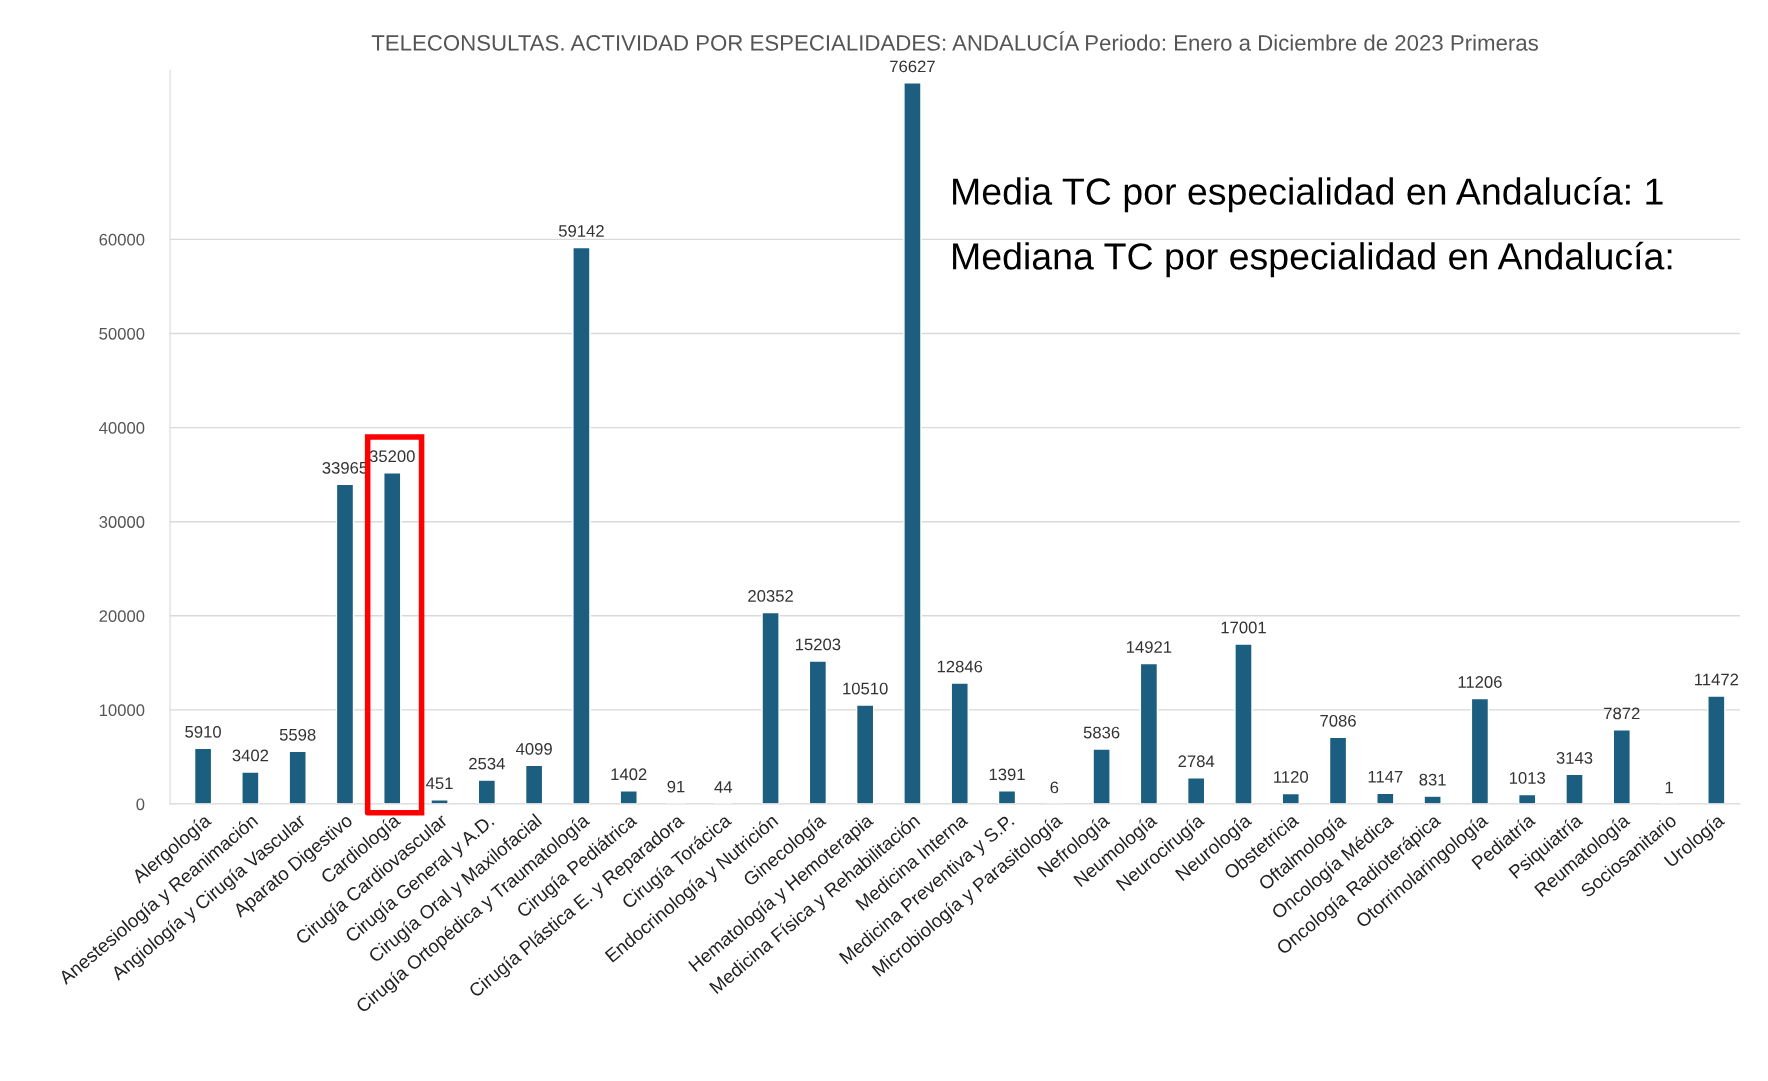 The width and height of the screenshot is (1768, 1081). What do you see at coordinates (1622, 713) in the screenshot?
I see `data-label: 7872` at bounding box center [1622, 713].